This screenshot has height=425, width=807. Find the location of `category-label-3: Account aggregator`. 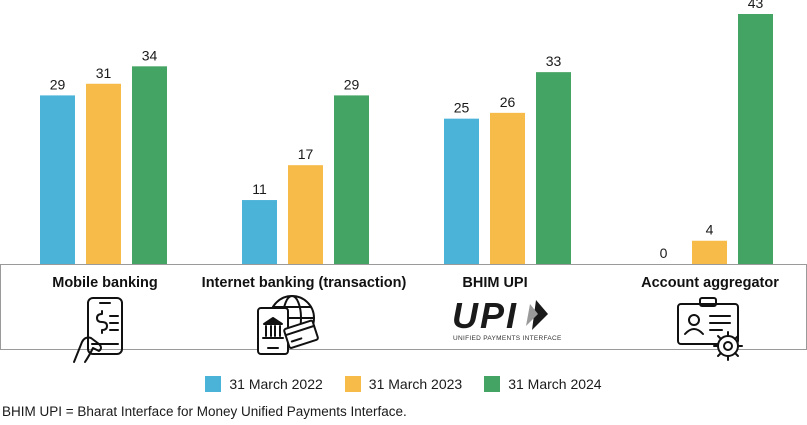

category-label-3: Account aggregator is located at coordinates (710, 283).